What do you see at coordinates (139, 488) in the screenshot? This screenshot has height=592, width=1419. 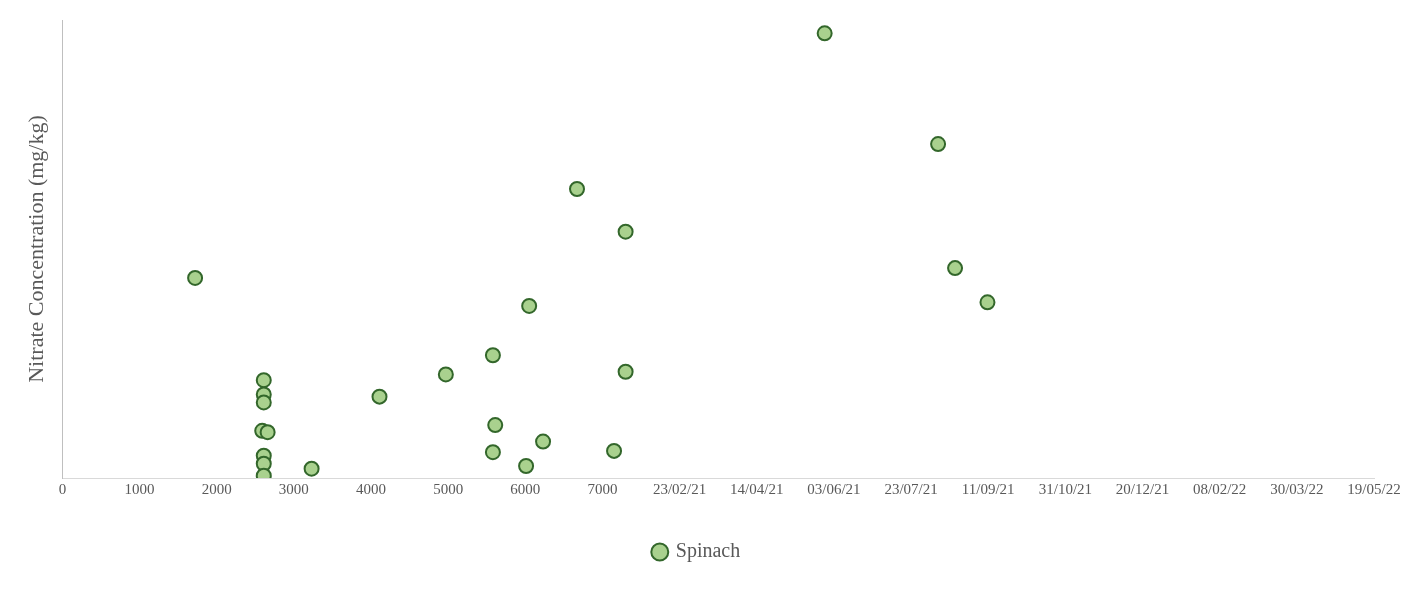 I see `x-tick-label: 1000` at bounding box center [139, 488].